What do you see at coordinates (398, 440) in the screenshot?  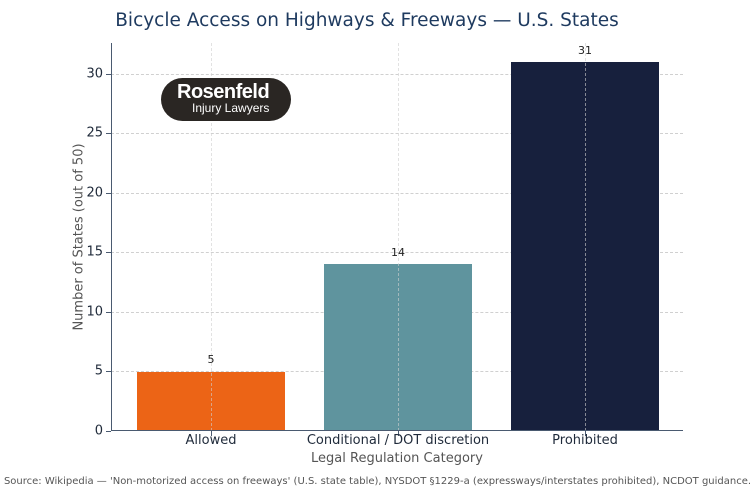 I see `x-tick-label: Conditional / DOT discretion` at bounding box center [398, 440].